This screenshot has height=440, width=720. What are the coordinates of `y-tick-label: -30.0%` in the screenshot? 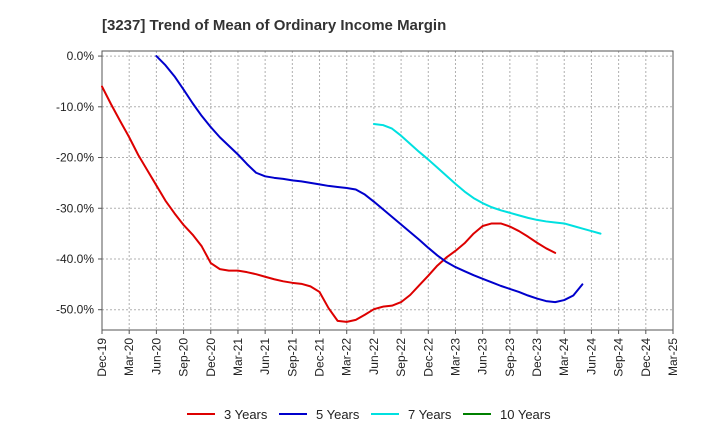 It's located at (75, 208).